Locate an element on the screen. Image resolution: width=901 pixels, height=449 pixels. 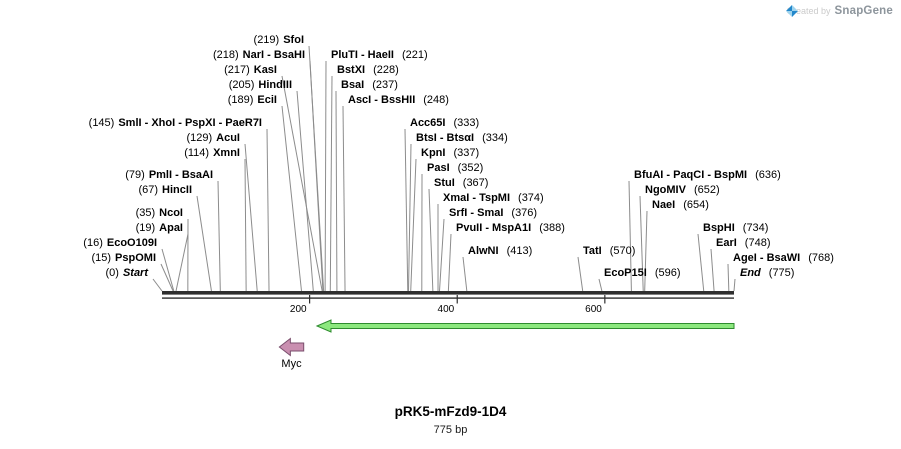
plasmid-length: 775 bp is located at coordinates (450, 430).